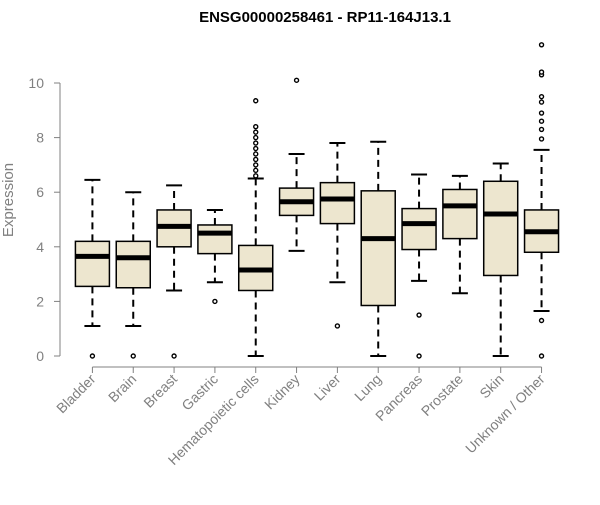 This screenshot has height=505, width=600. I want to click on x-tick-label: Prostate, so click(442, 395).